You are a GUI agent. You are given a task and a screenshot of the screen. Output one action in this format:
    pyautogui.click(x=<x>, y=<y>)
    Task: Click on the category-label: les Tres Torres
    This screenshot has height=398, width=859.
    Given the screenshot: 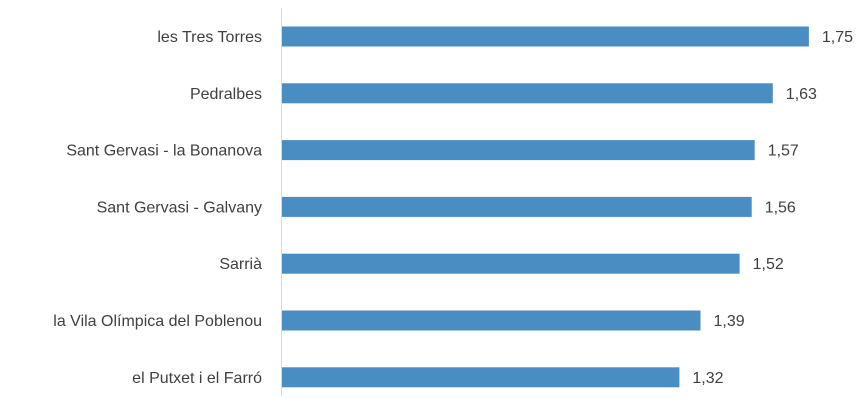 What is the action you would take?
    pyautogui.click(x=209, y=37)
    